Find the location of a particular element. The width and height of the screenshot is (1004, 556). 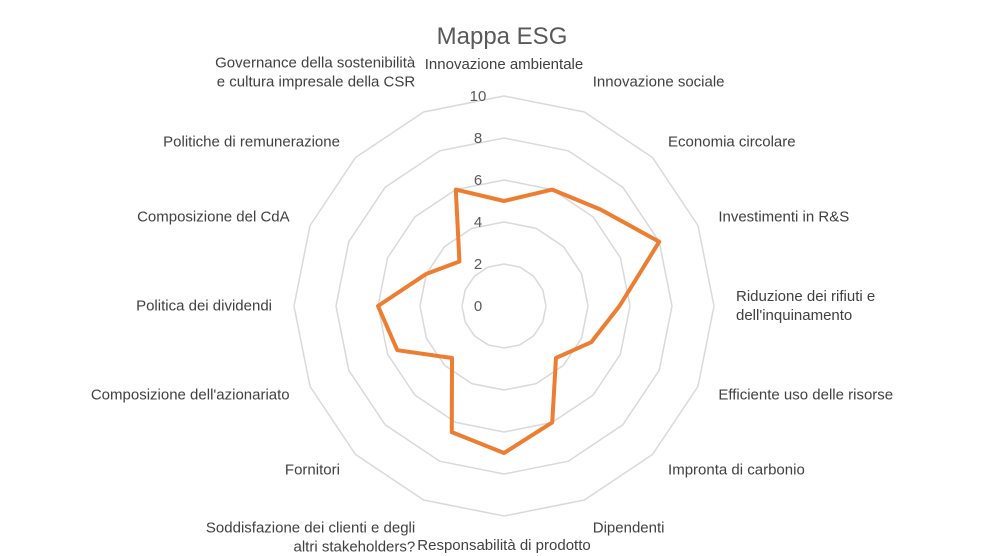

tick-label: 6 is located at coordinates (478, 180).